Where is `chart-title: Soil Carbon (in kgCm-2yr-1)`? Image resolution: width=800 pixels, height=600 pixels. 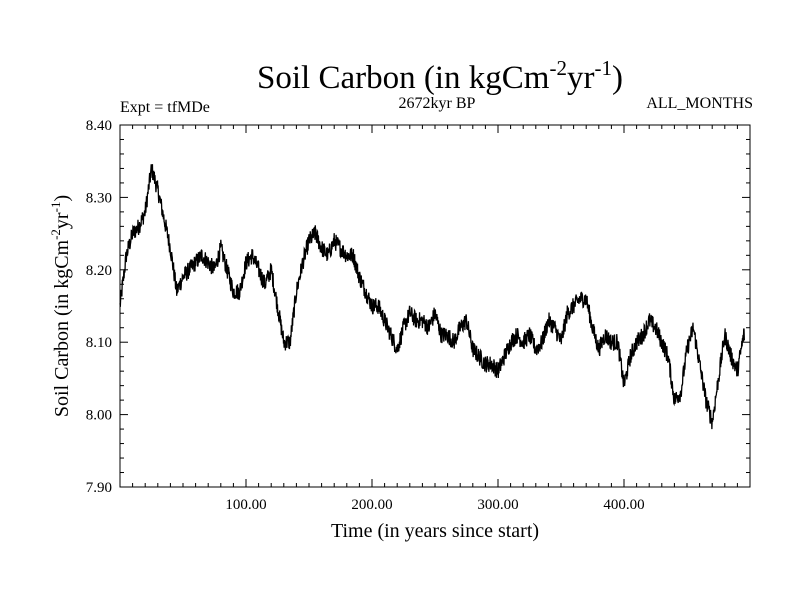
chart-title: Soil Carbon (in kgCm-2yr-1) is located at coordinates (440, 76).